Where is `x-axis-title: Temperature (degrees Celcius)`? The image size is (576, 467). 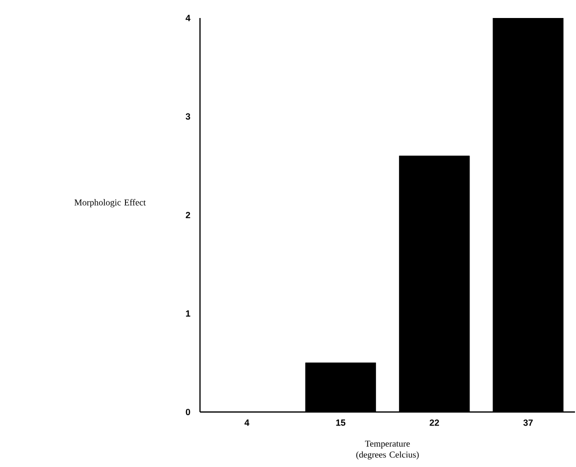 x-axis-title: Temperature (degrees Celcius) is located at coordinates (387, 450).